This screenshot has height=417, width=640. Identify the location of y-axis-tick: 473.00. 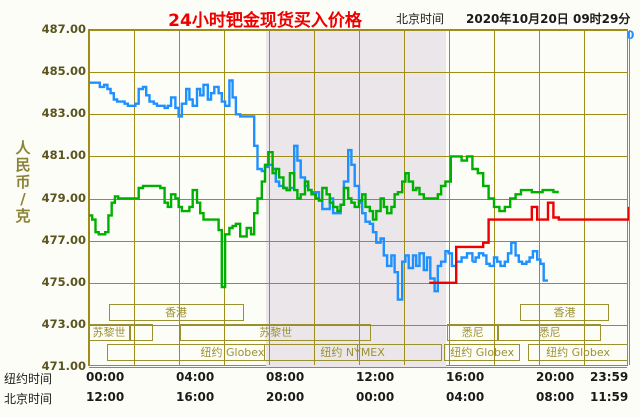
(63, 323).